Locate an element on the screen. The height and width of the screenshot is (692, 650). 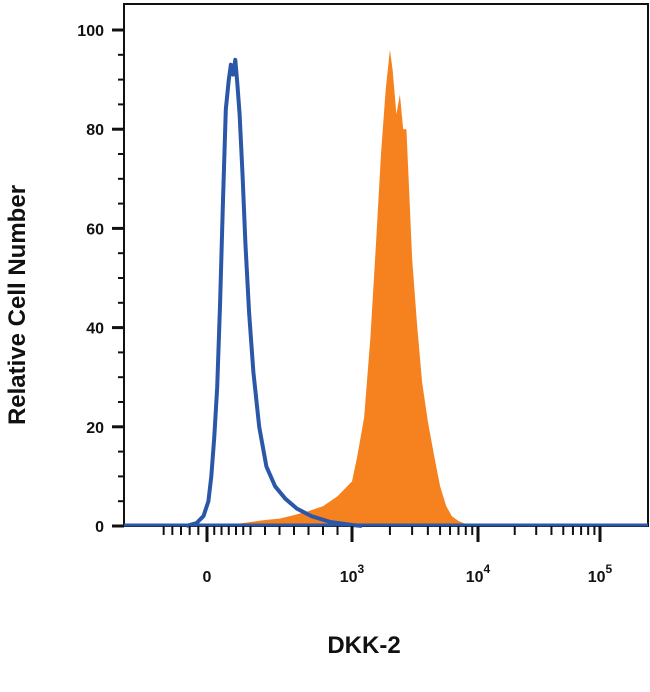
x-tick-label: 10³ is located at coordinates (352, 574).